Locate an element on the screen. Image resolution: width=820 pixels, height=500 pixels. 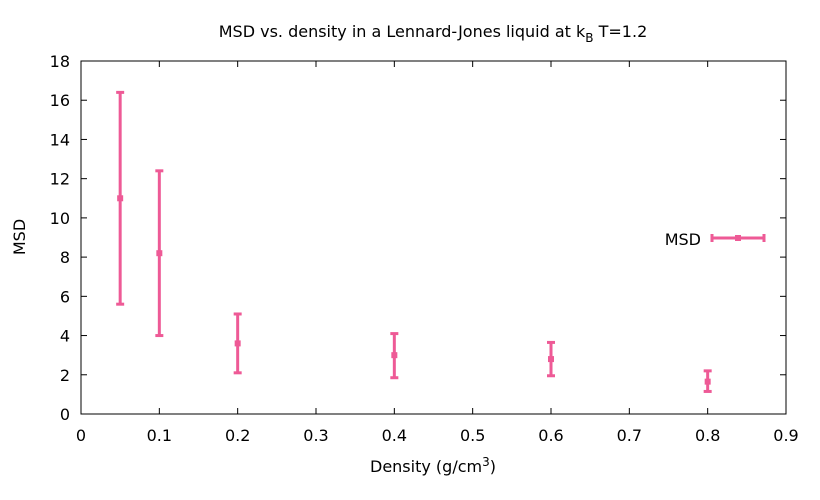
x-tick-label: 0.7 is located at coordinates (629, 435).